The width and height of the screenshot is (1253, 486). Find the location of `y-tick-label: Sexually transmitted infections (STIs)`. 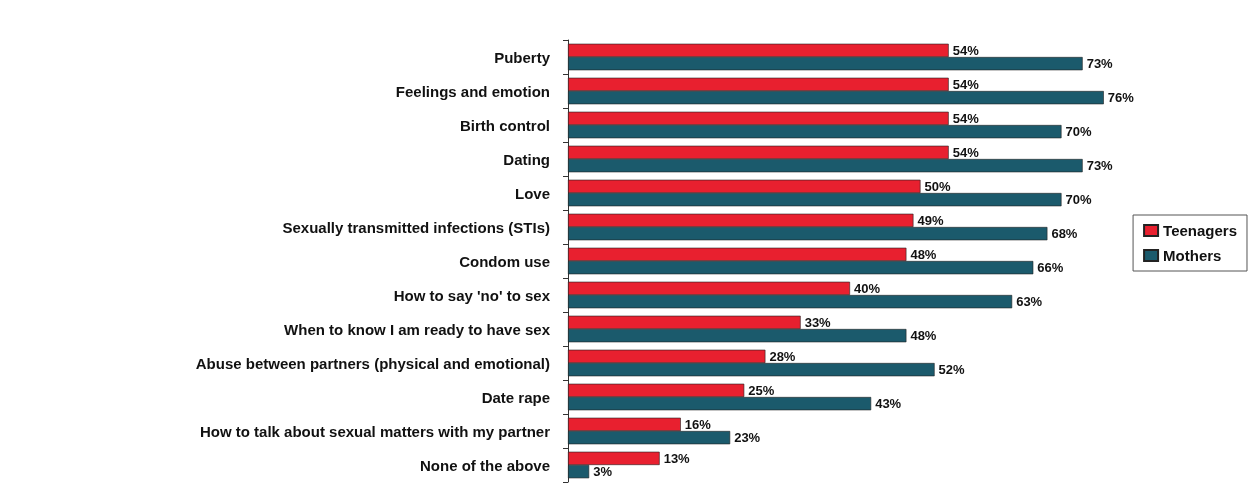

y-tick-label: Sexually transmitted infections (STIs) is located at coordinates (416, 227).